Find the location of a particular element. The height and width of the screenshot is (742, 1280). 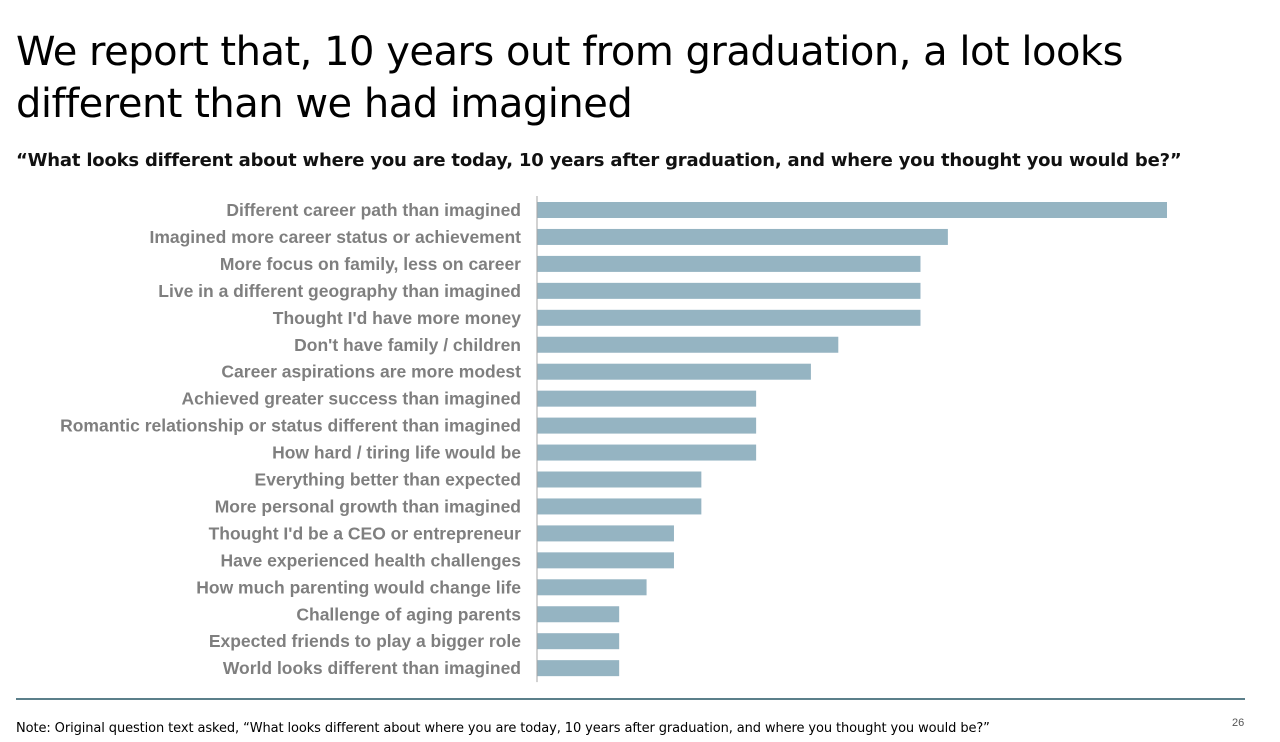

footer-divider is located at coordinates (630, 699).